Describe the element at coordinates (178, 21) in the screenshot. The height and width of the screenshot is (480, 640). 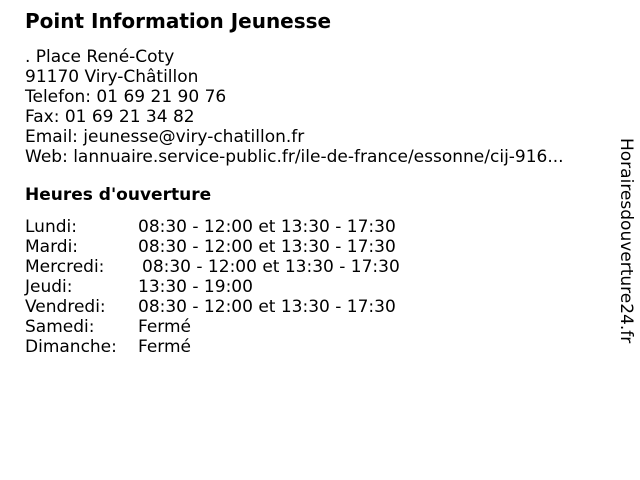
I see `page-title: Point Information Jeunesse` at that location.